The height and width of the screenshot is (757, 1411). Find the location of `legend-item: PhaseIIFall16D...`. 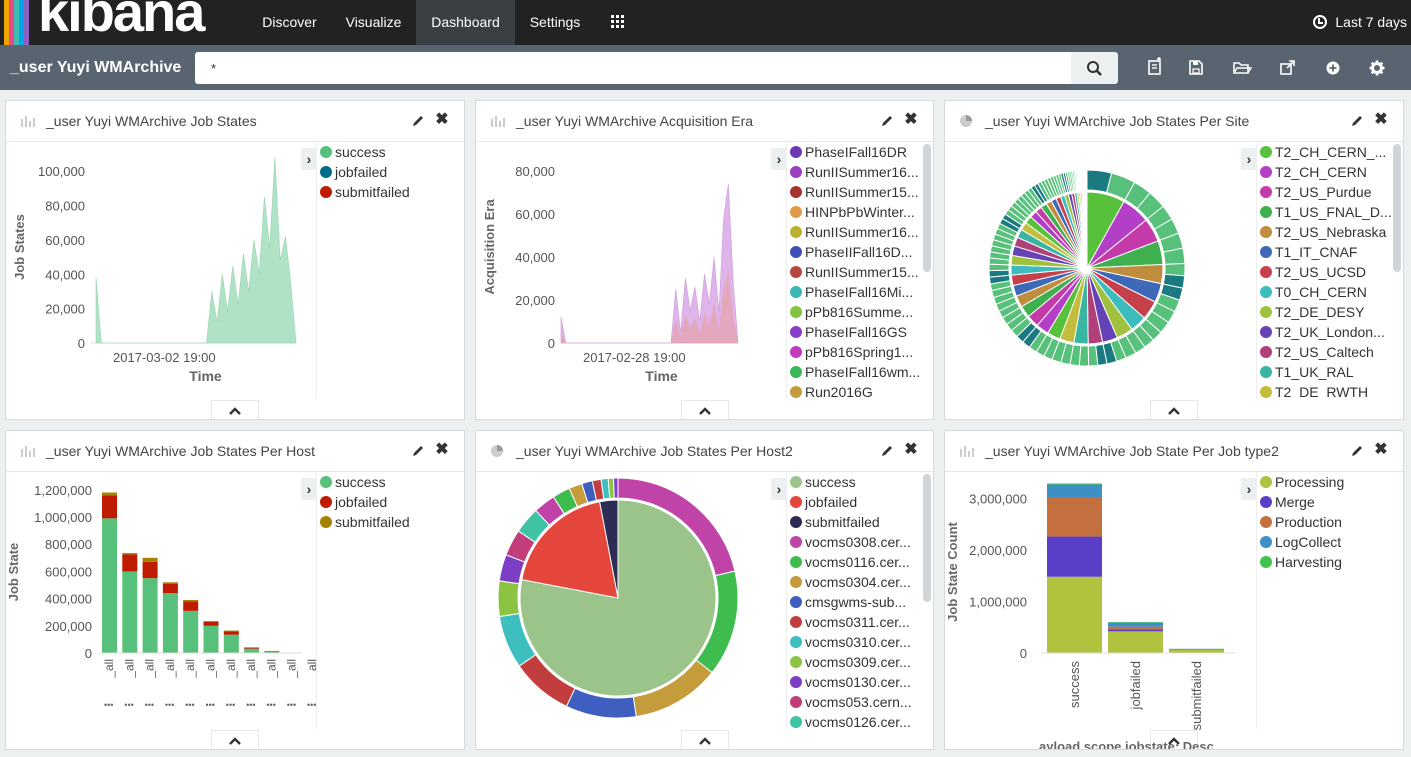

legend-item: PhaseIIFall16D... is located at coordinates (860, 252).